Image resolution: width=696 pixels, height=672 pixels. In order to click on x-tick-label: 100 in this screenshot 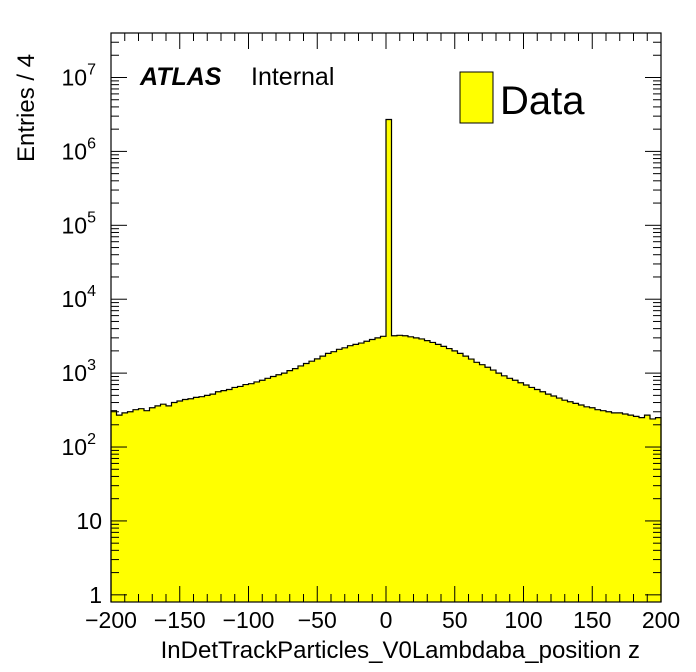, I will do `click(523, 620)`.